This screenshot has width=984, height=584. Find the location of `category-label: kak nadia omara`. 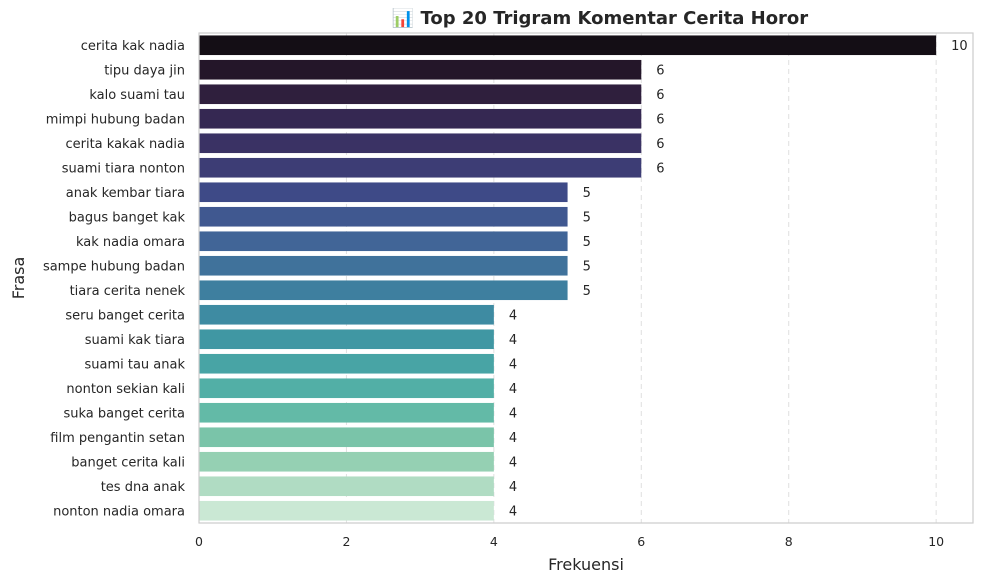

category-label: kak nadia omara is located at coordinates (130, 242).